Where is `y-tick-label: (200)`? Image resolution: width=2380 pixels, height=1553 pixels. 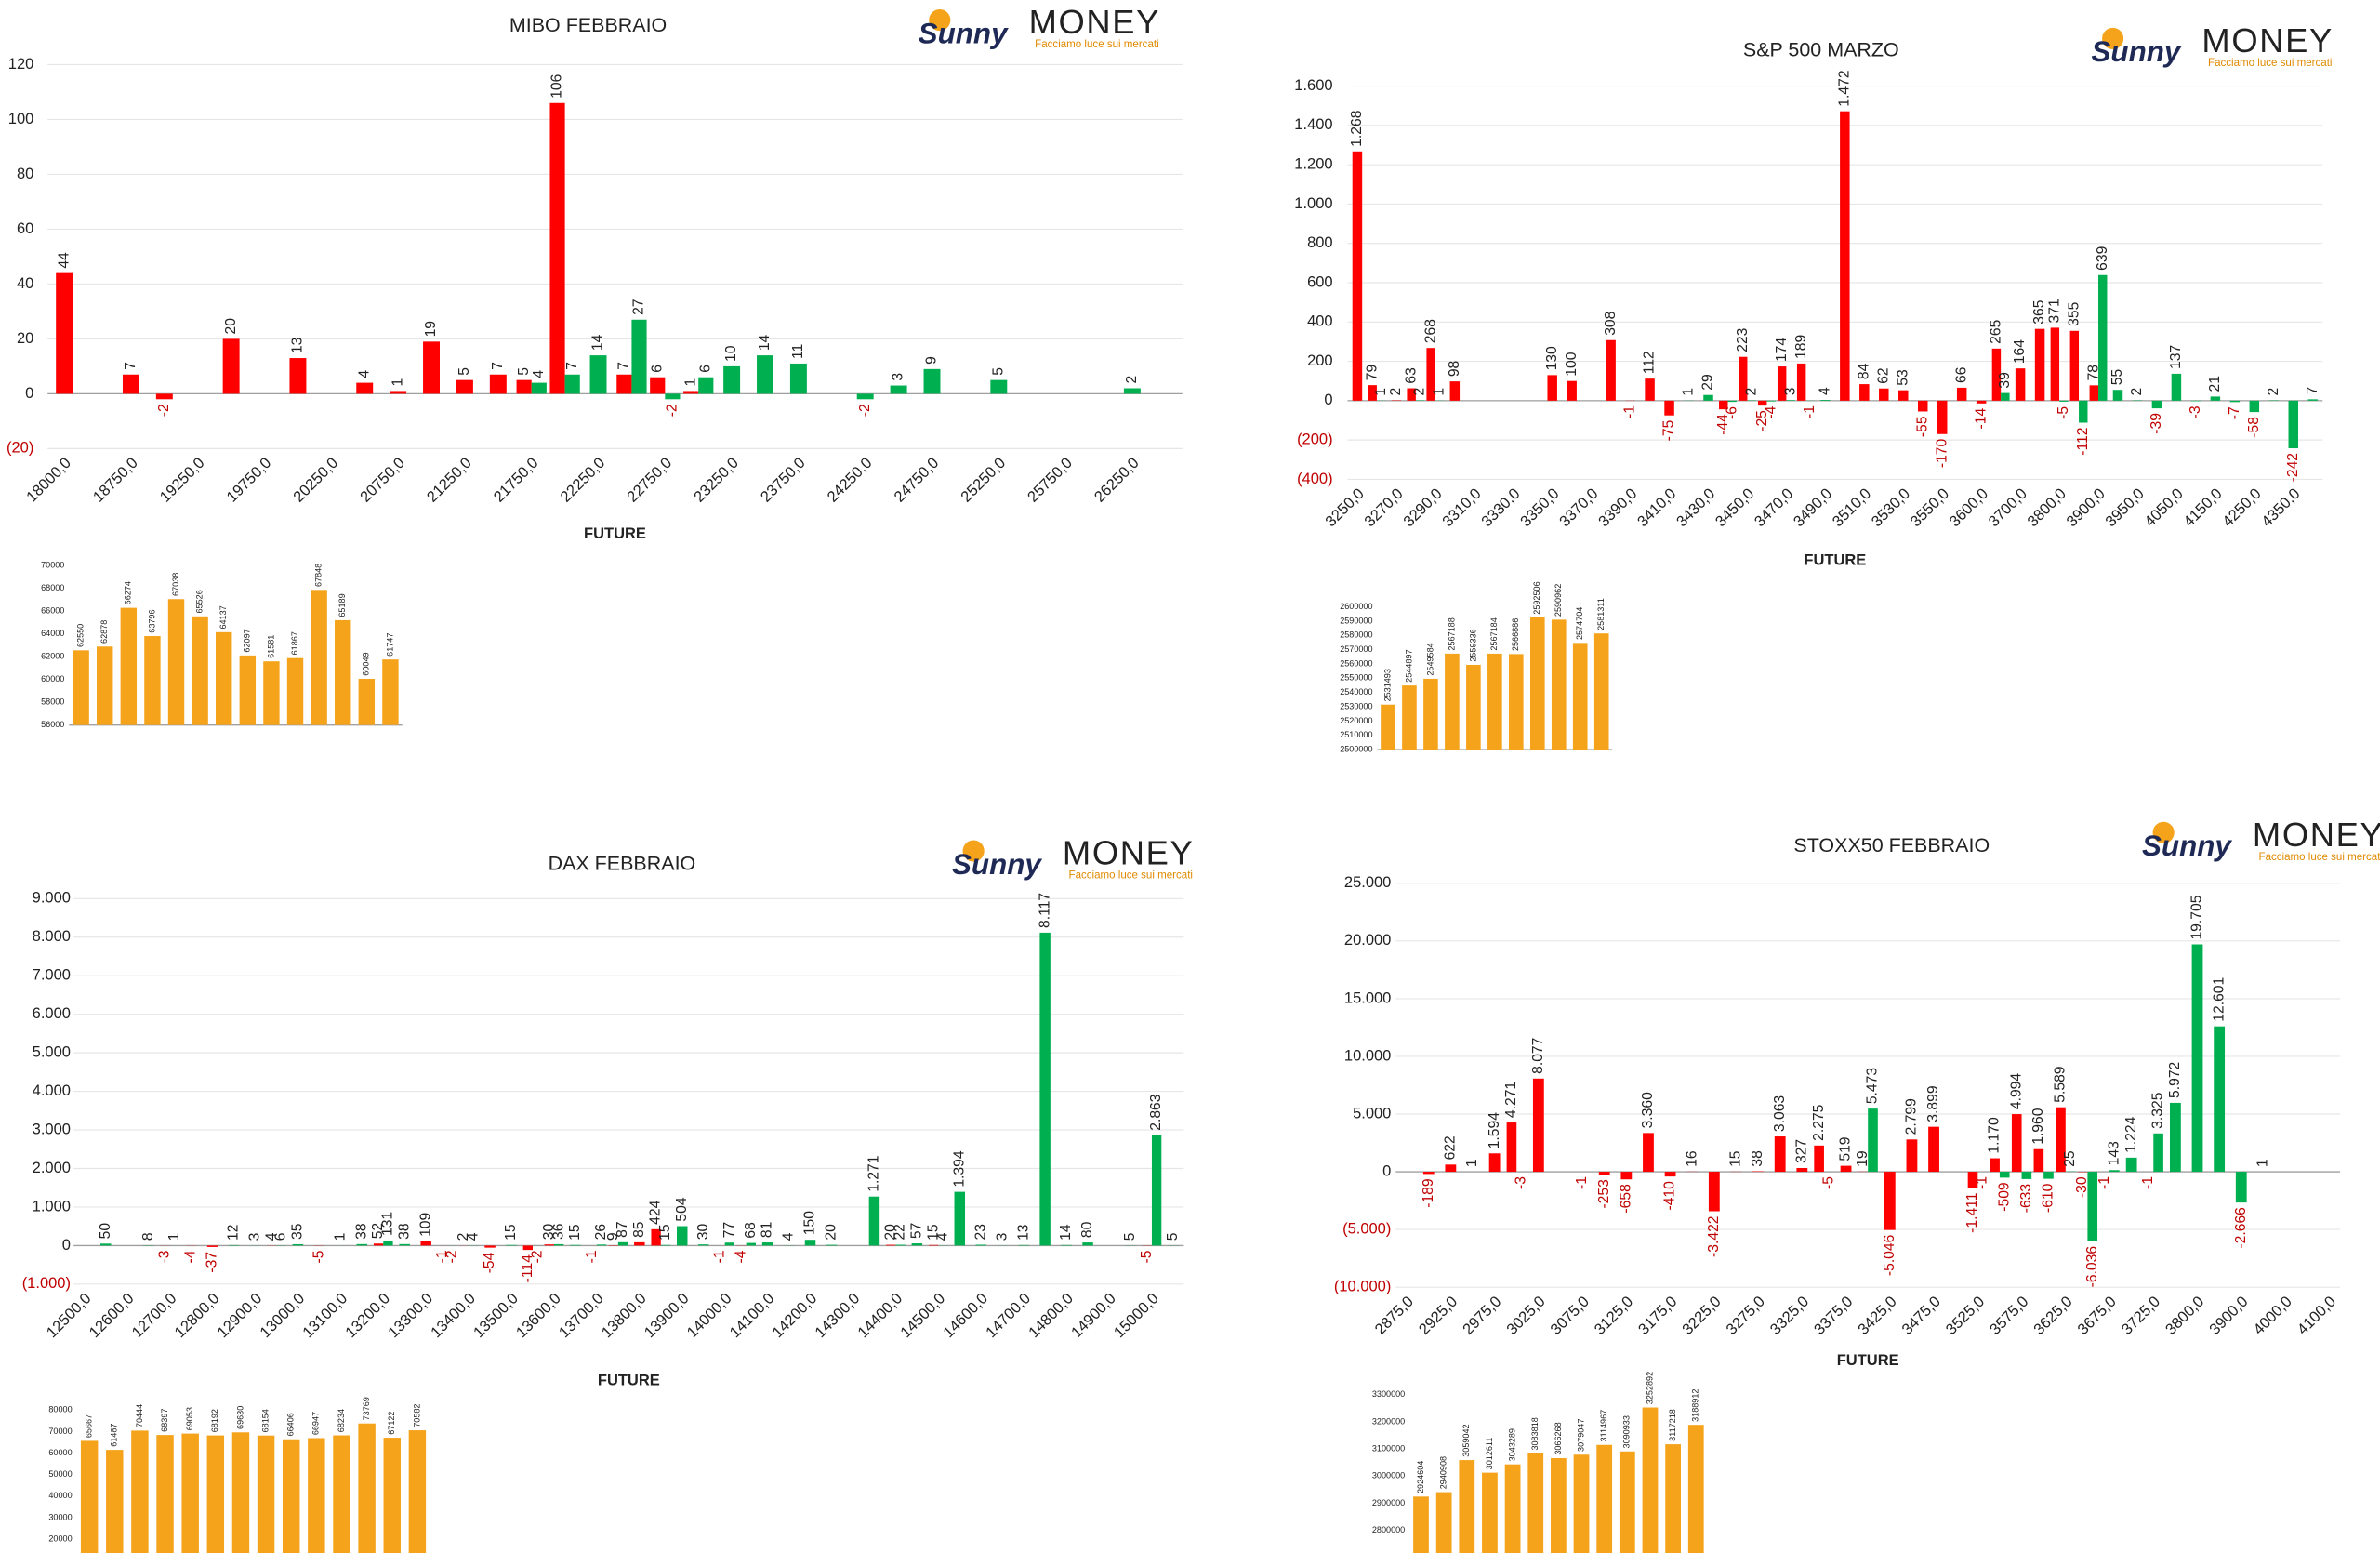
y-tick-label: (200) is located at coordinates (1315, 439).